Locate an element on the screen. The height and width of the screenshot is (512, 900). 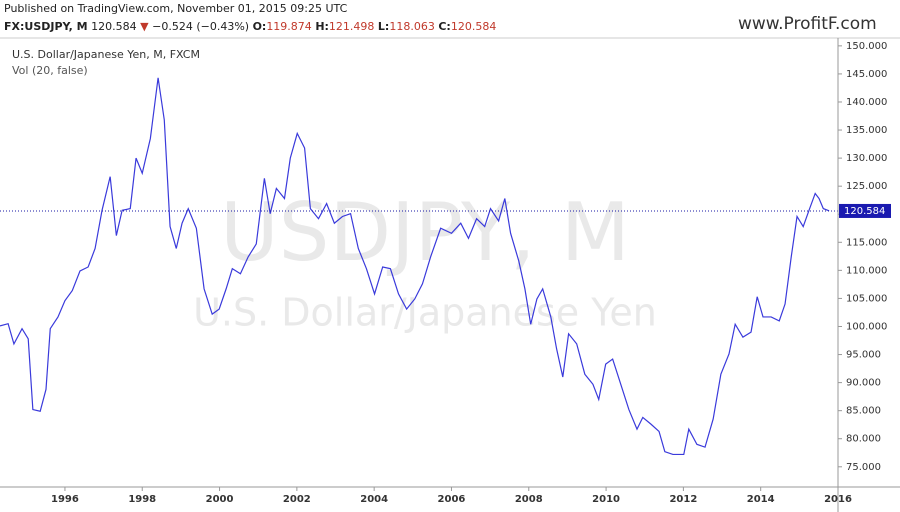
y-tick-label: 100.000 is located at coordinates (866, 326).